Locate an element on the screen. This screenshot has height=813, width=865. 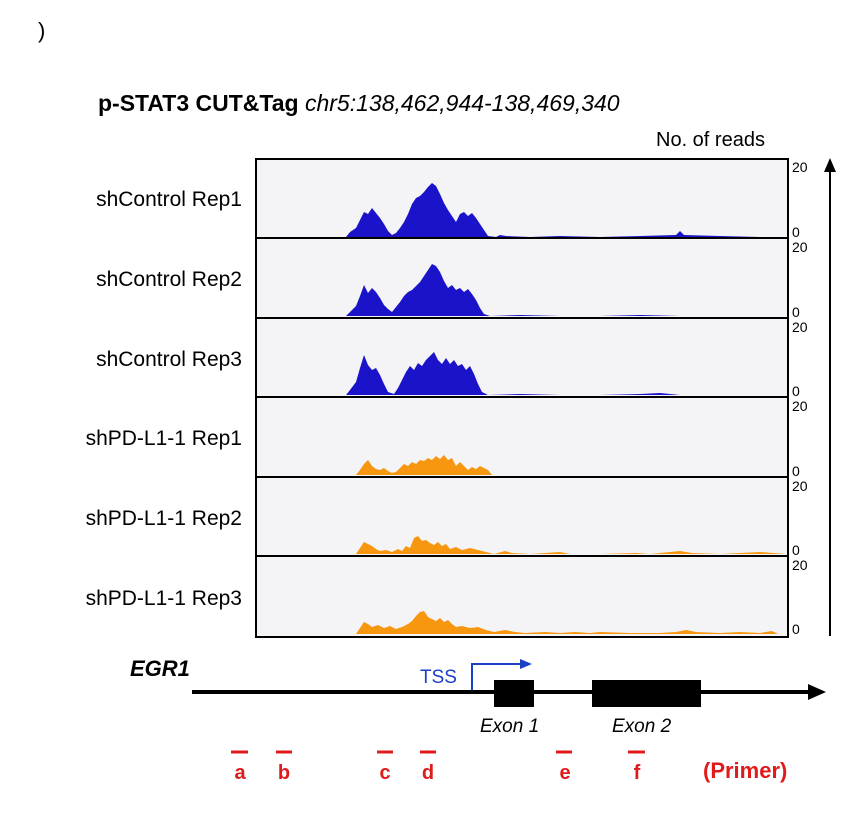
track-2-max: 20 is located at coordinates (800, 247).